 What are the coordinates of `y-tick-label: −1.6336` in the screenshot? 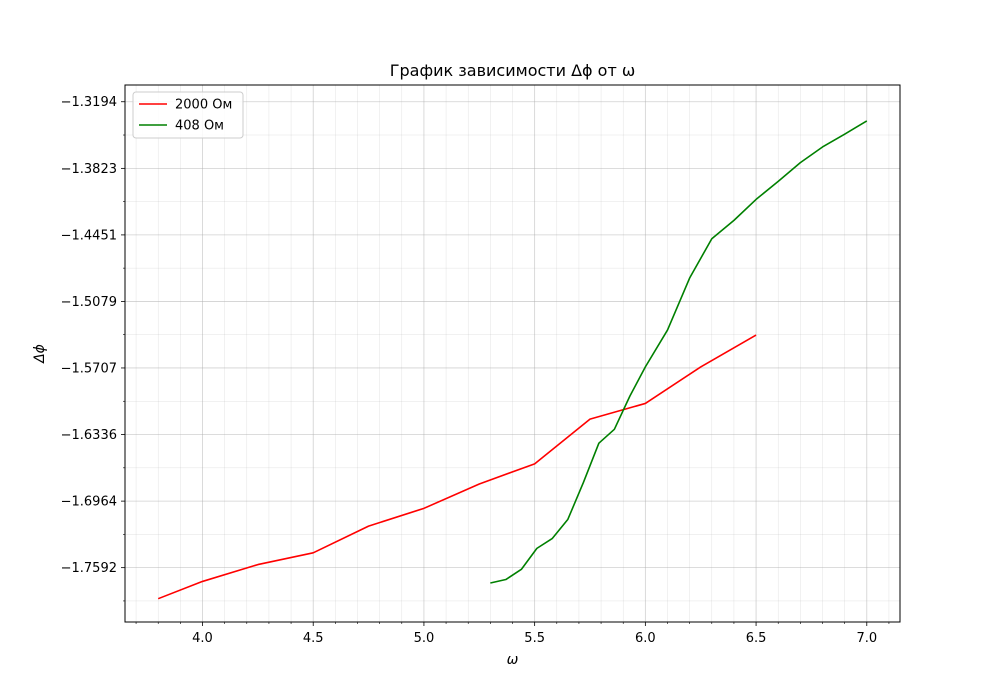 It's located at (89, 435).